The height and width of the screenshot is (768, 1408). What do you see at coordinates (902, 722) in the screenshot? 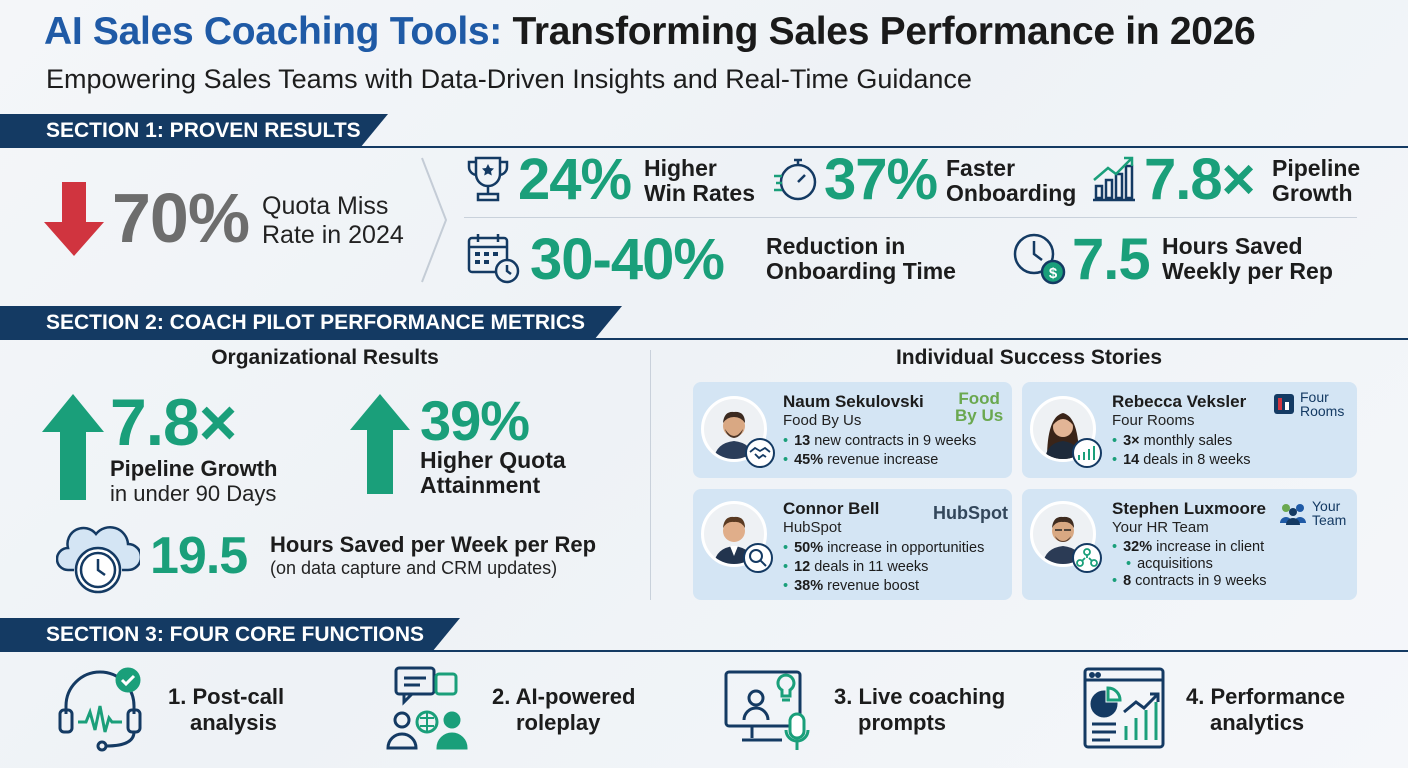
I see `function-line2: prompts` at bounding box center [902, 722].